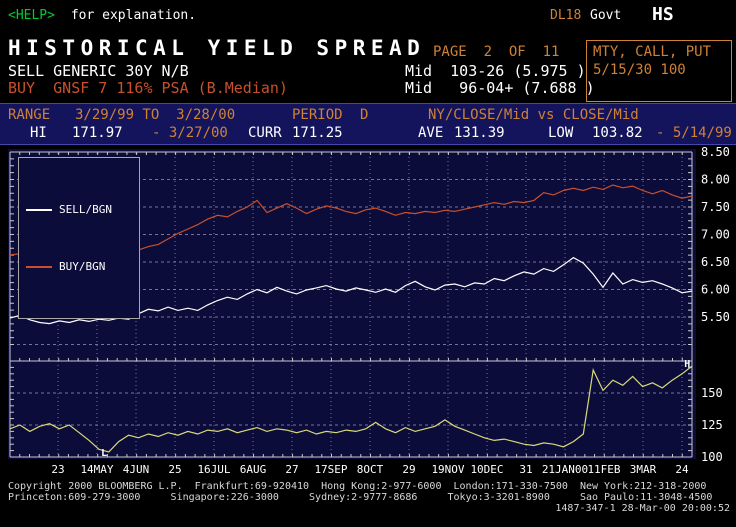 The width and height of the screenshot is (736, 527). I want to click on x-axis-label: 17SEP, so click(330, 469).